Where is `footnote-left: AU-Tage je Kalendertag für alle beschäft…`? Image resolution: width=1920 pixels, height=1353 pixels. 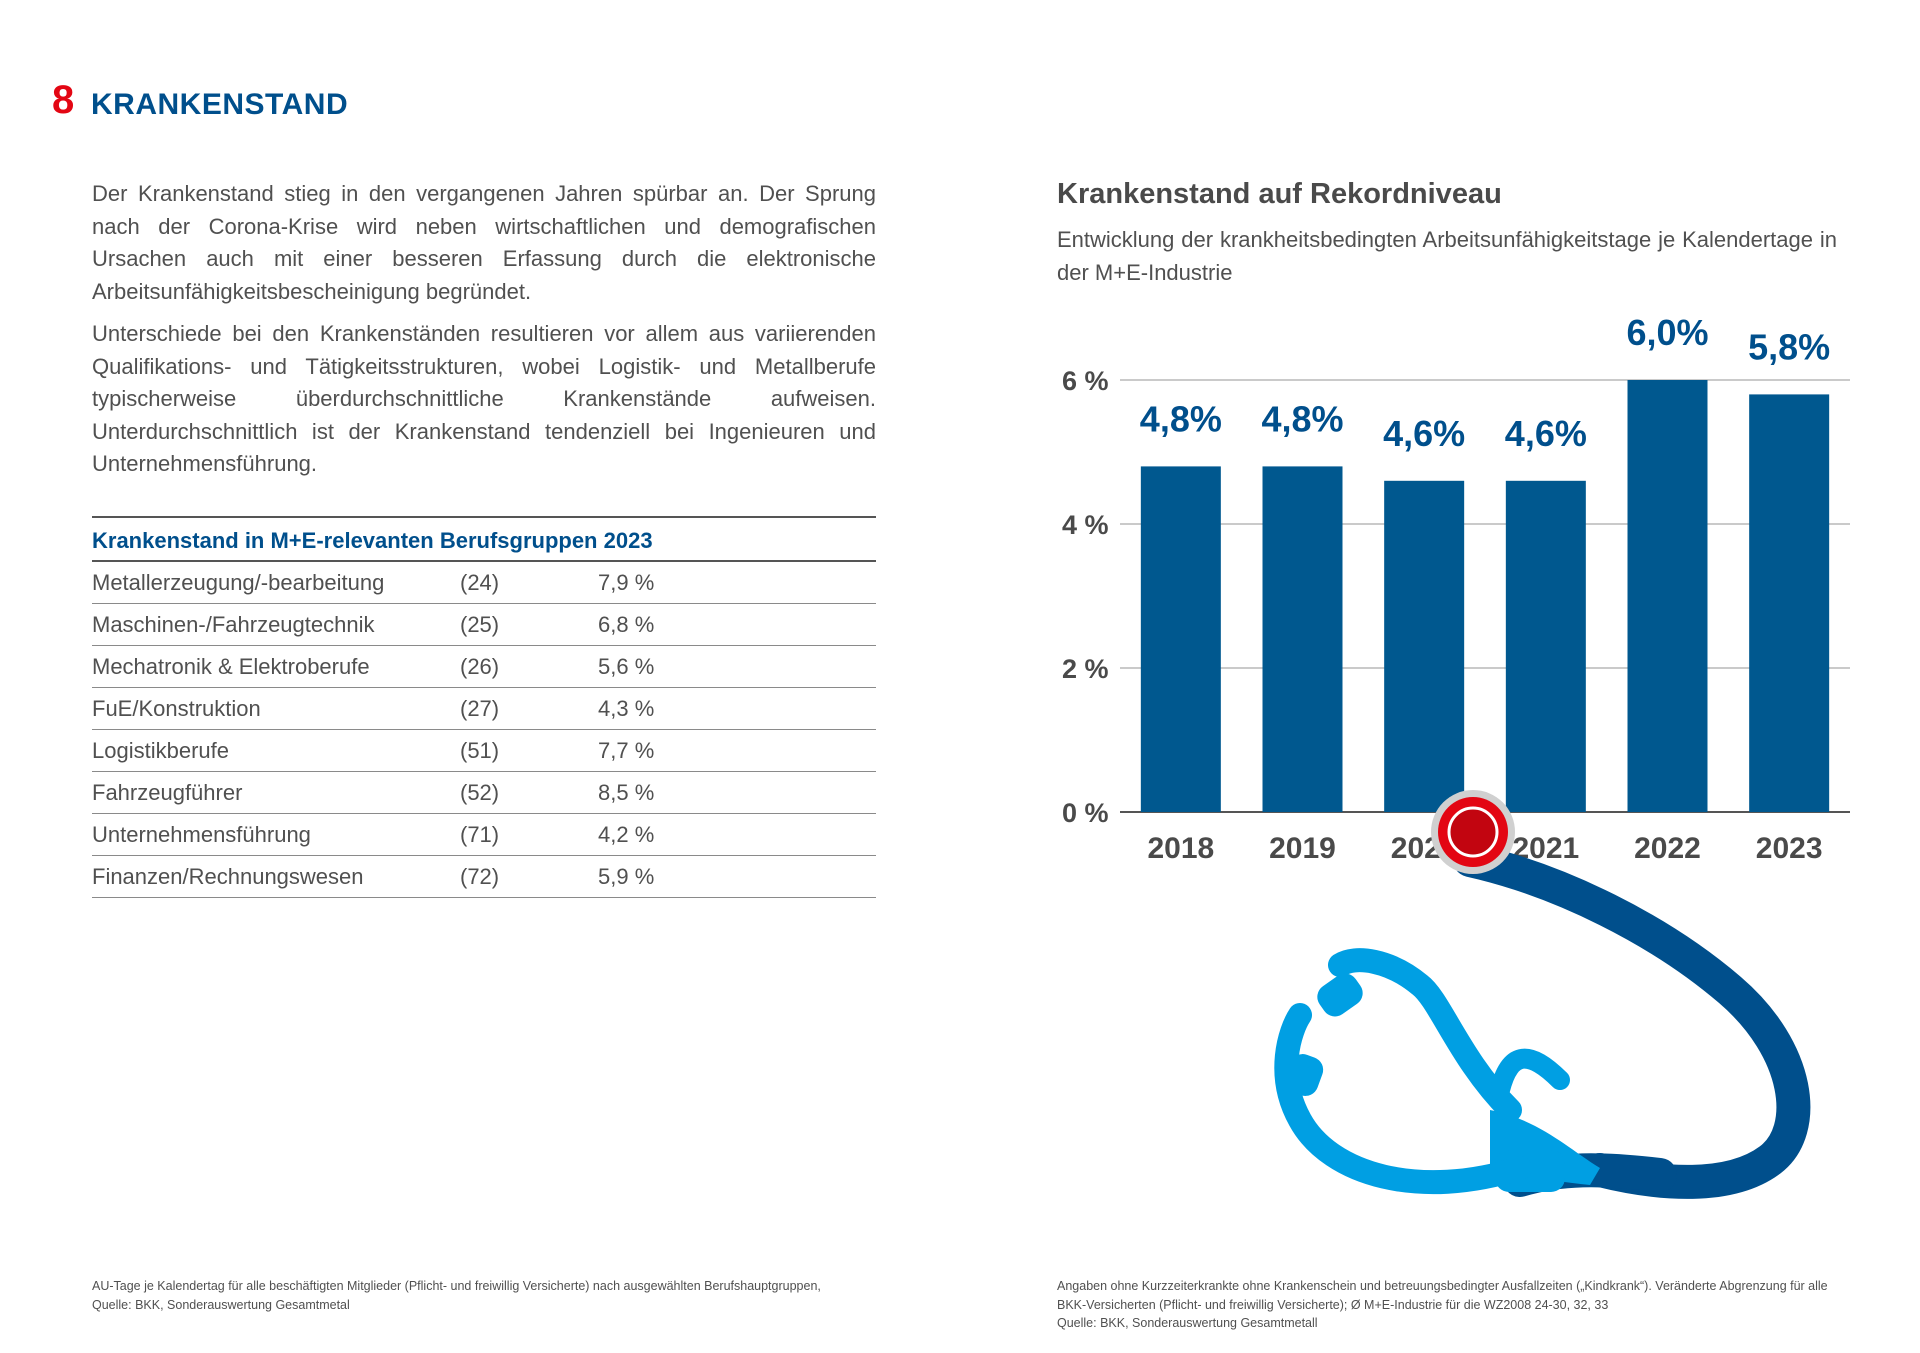
footnote-left: AU-Tage je Kalendertag für alle beschäft… is located at coordinates (482, 1295).